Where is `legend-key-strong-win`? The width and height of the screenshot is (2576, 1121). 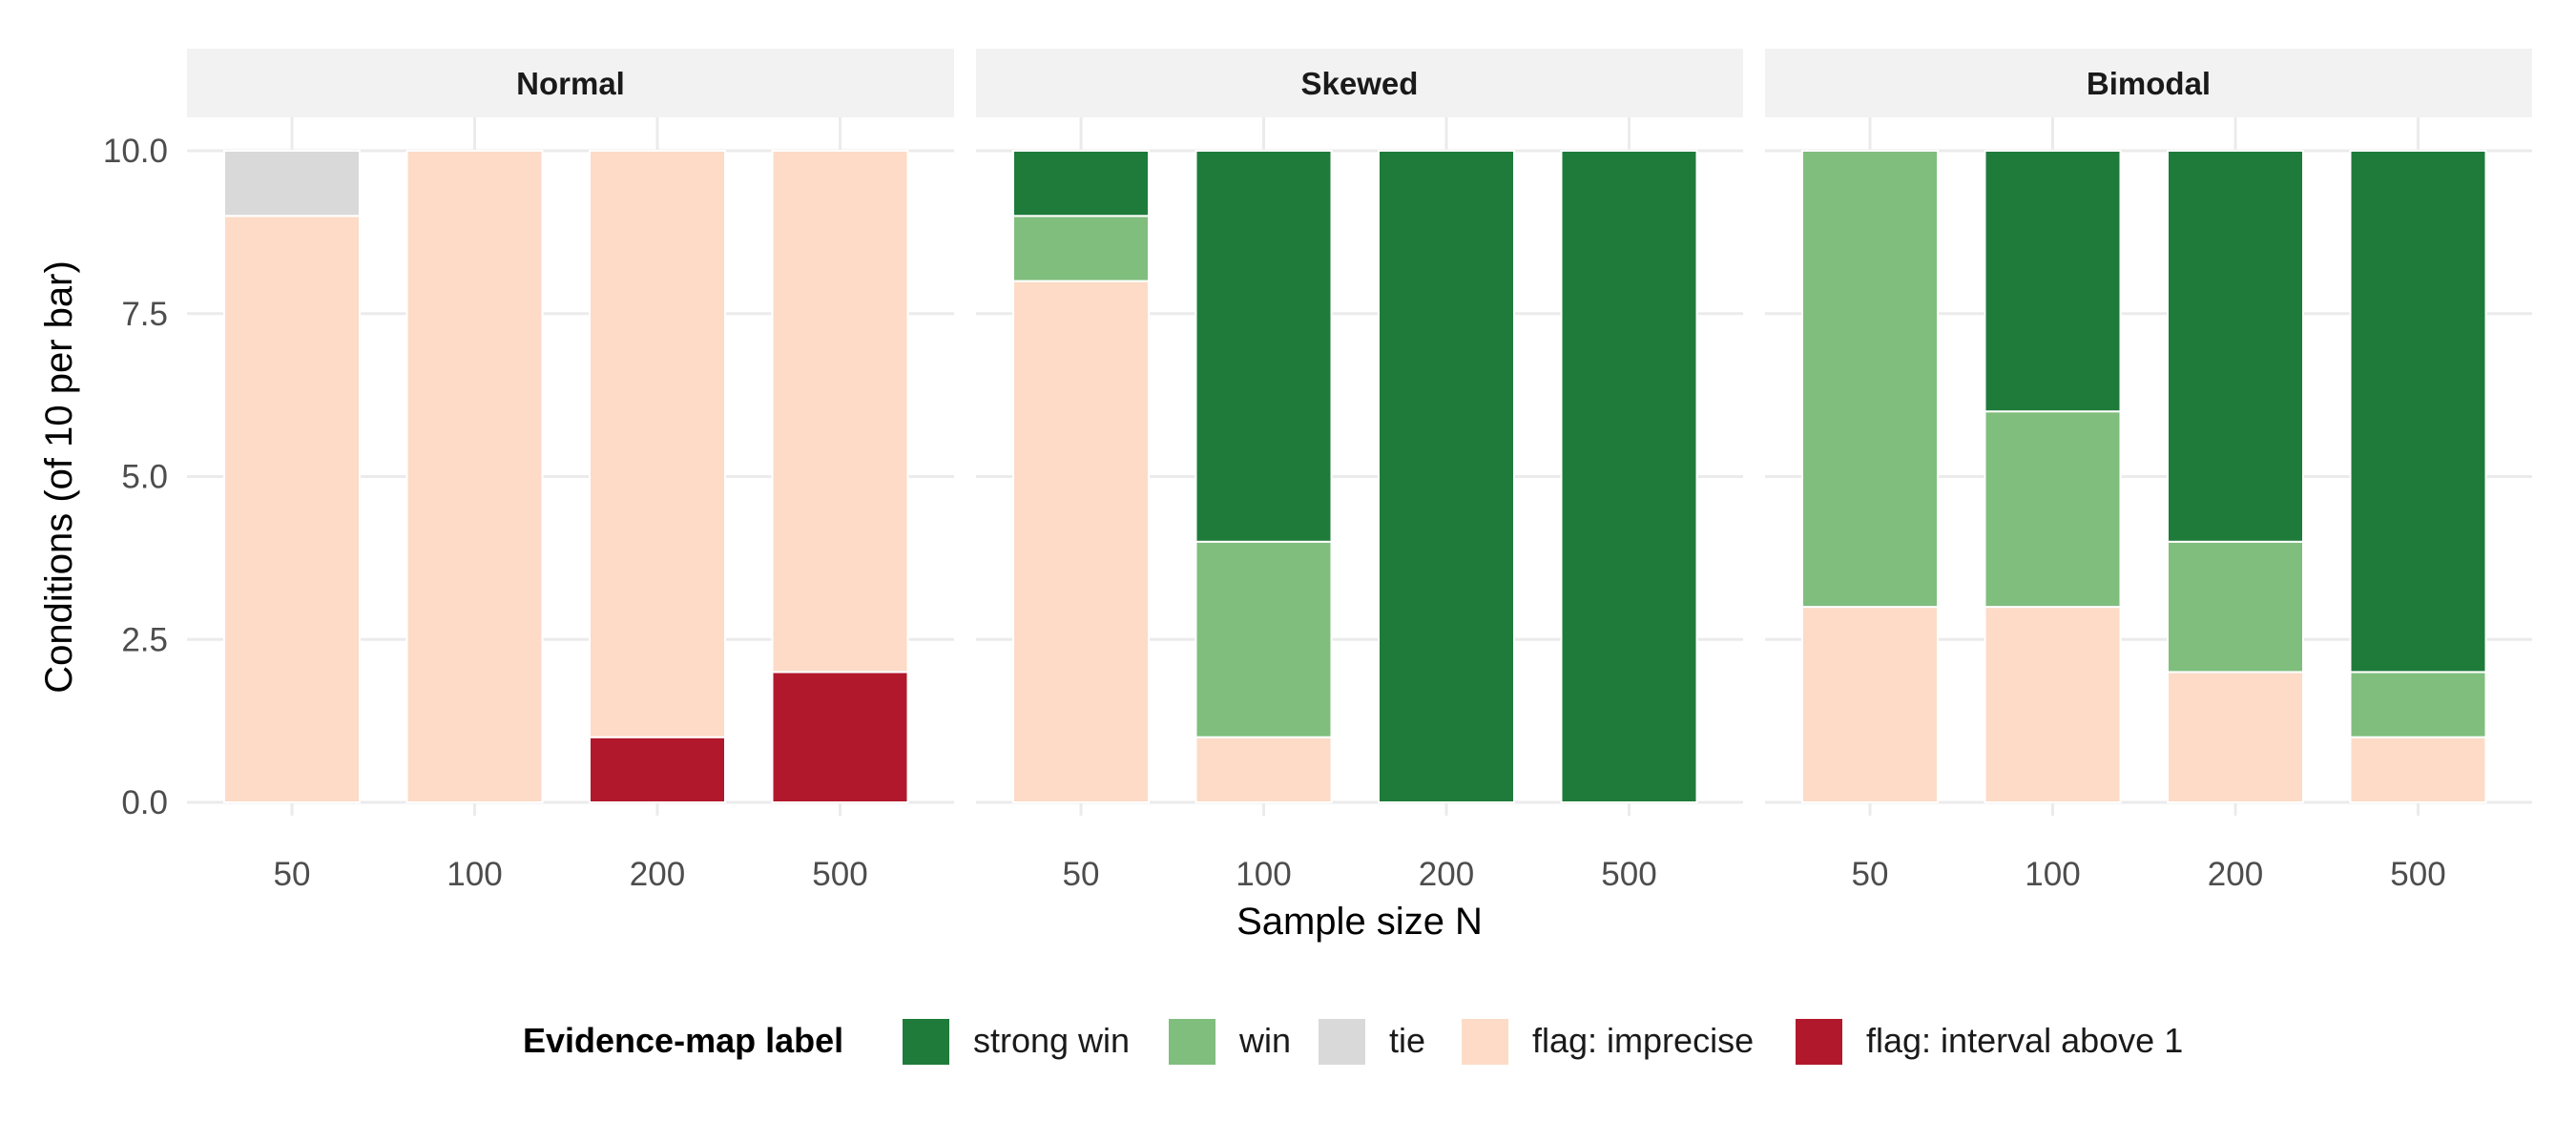
legend-key-strong-win is located at coordinates (926, 1042).